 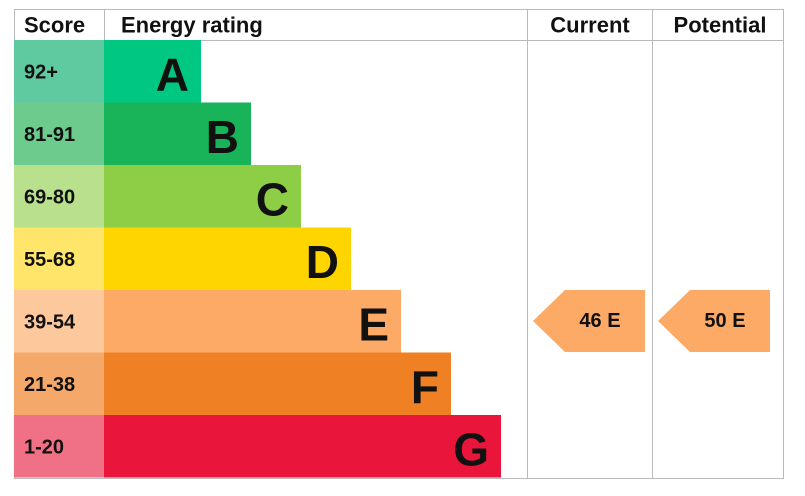 What do you see at coordinates (192, 25) in the screenshot?
I see `header-rating: Energy rating` at bounding box center [192, 25].